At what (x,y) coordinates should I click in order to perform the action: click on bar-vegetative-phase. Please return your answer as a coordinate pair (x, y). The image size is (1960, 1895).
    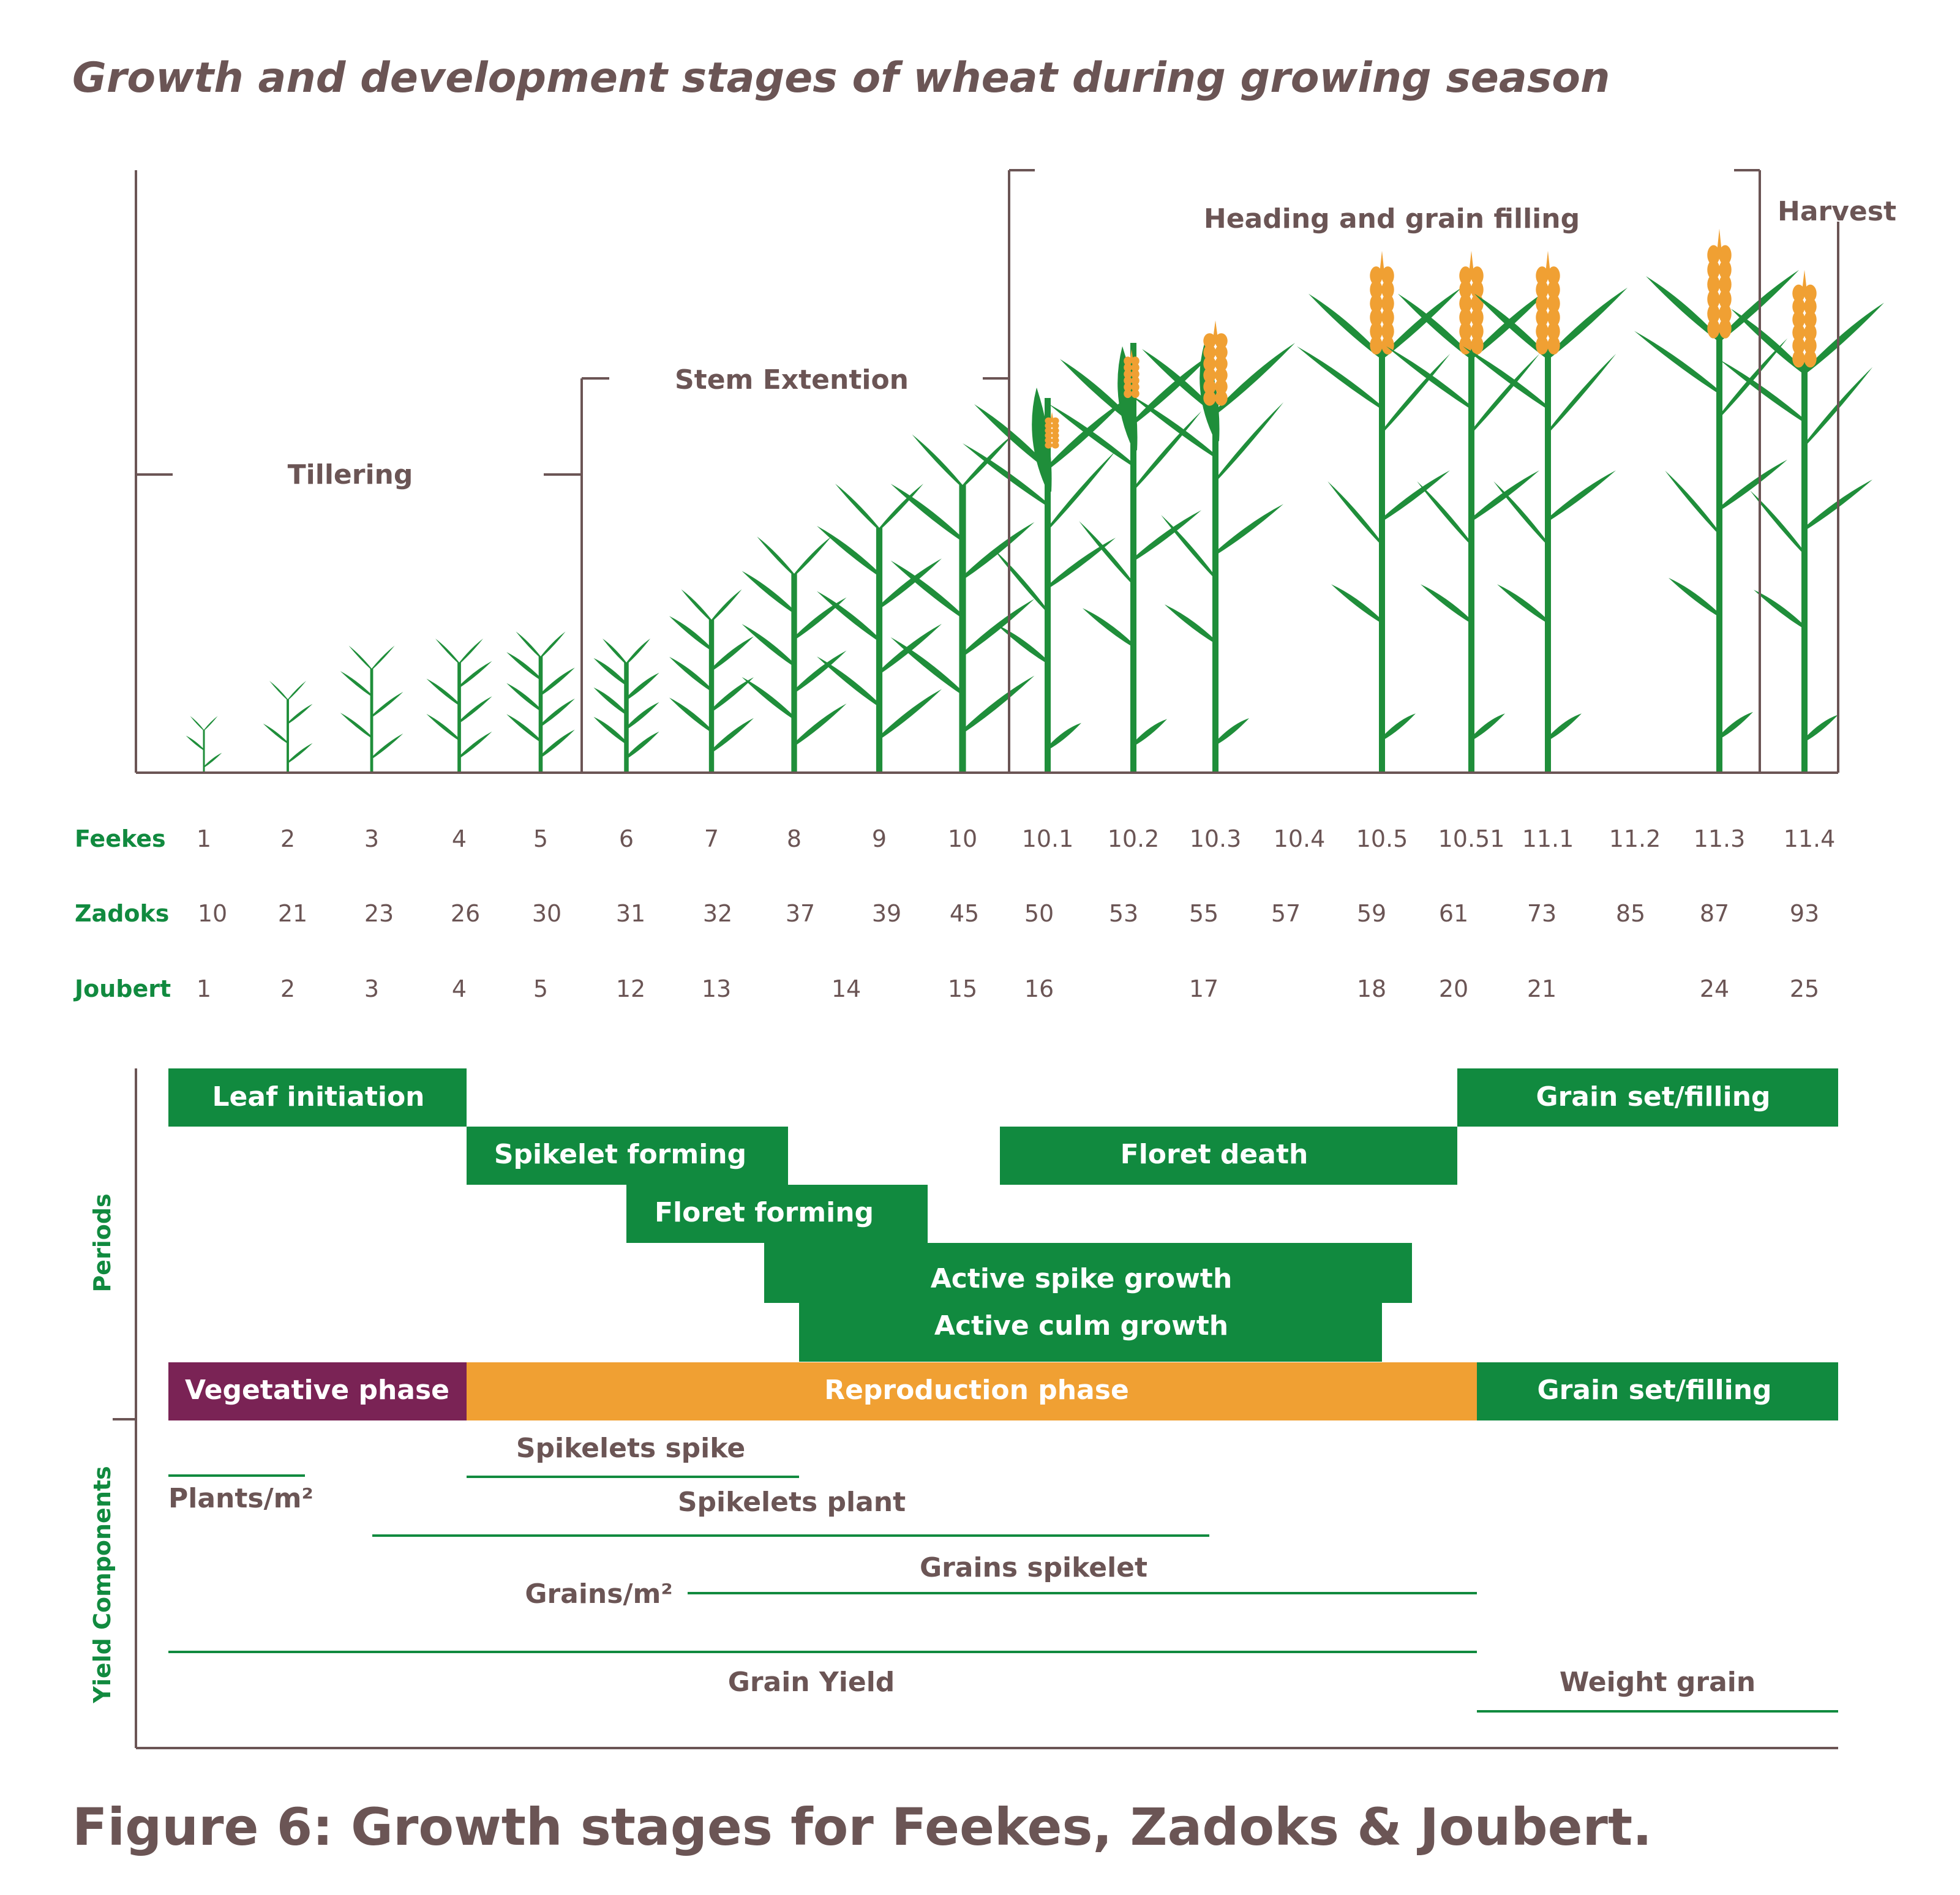
    Looking at the image, I should click on (317, 1391).